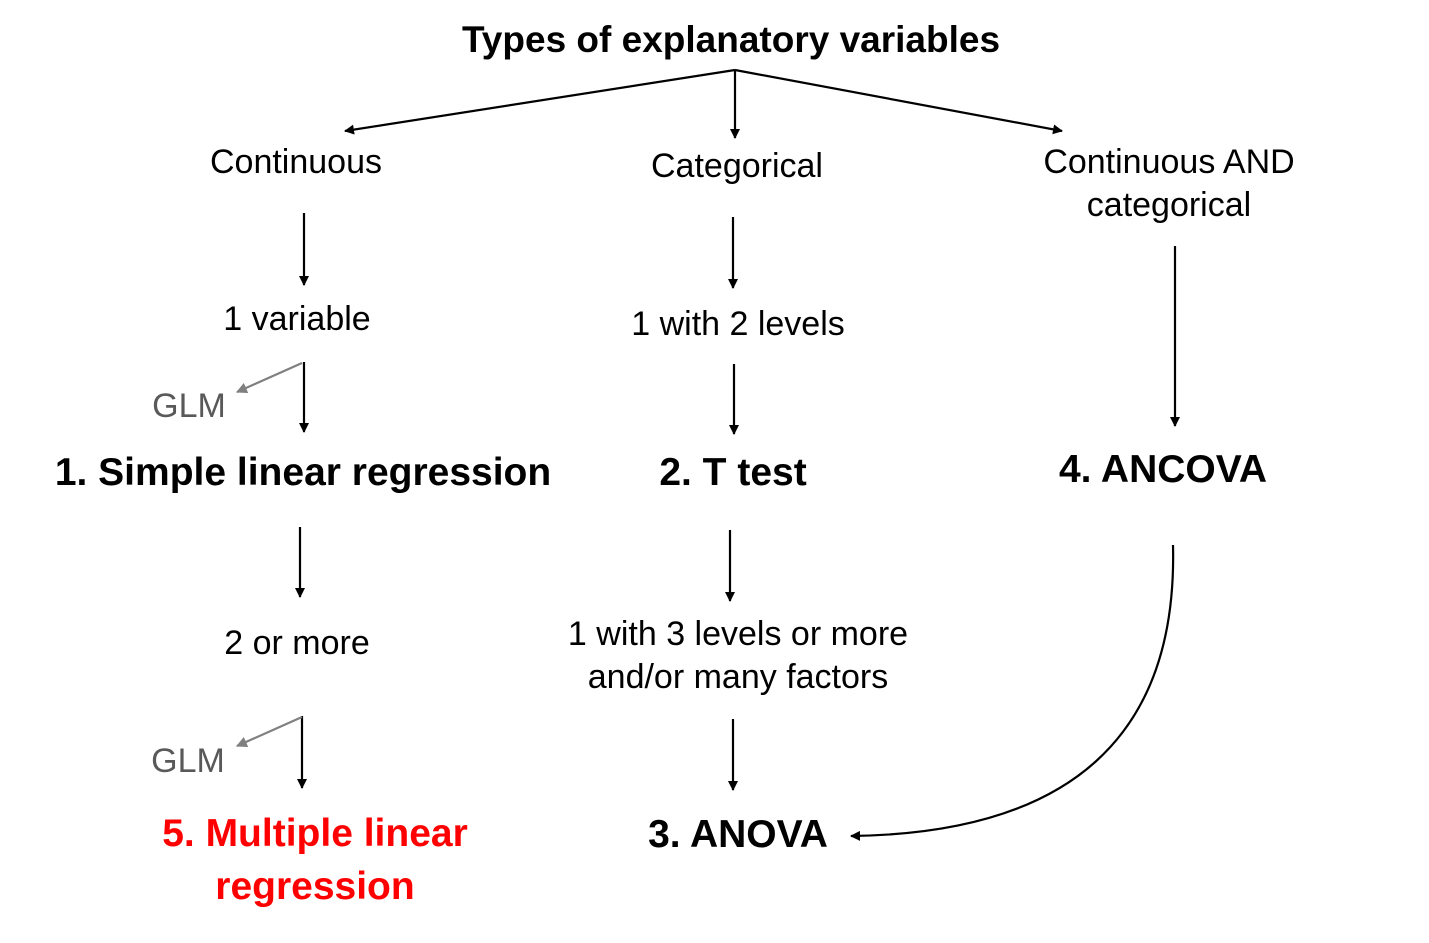 This screenshot has width=1429, height=943. I want to click on condition-one-with-two-levels: 1 with 2 levels, so click(738, 324).